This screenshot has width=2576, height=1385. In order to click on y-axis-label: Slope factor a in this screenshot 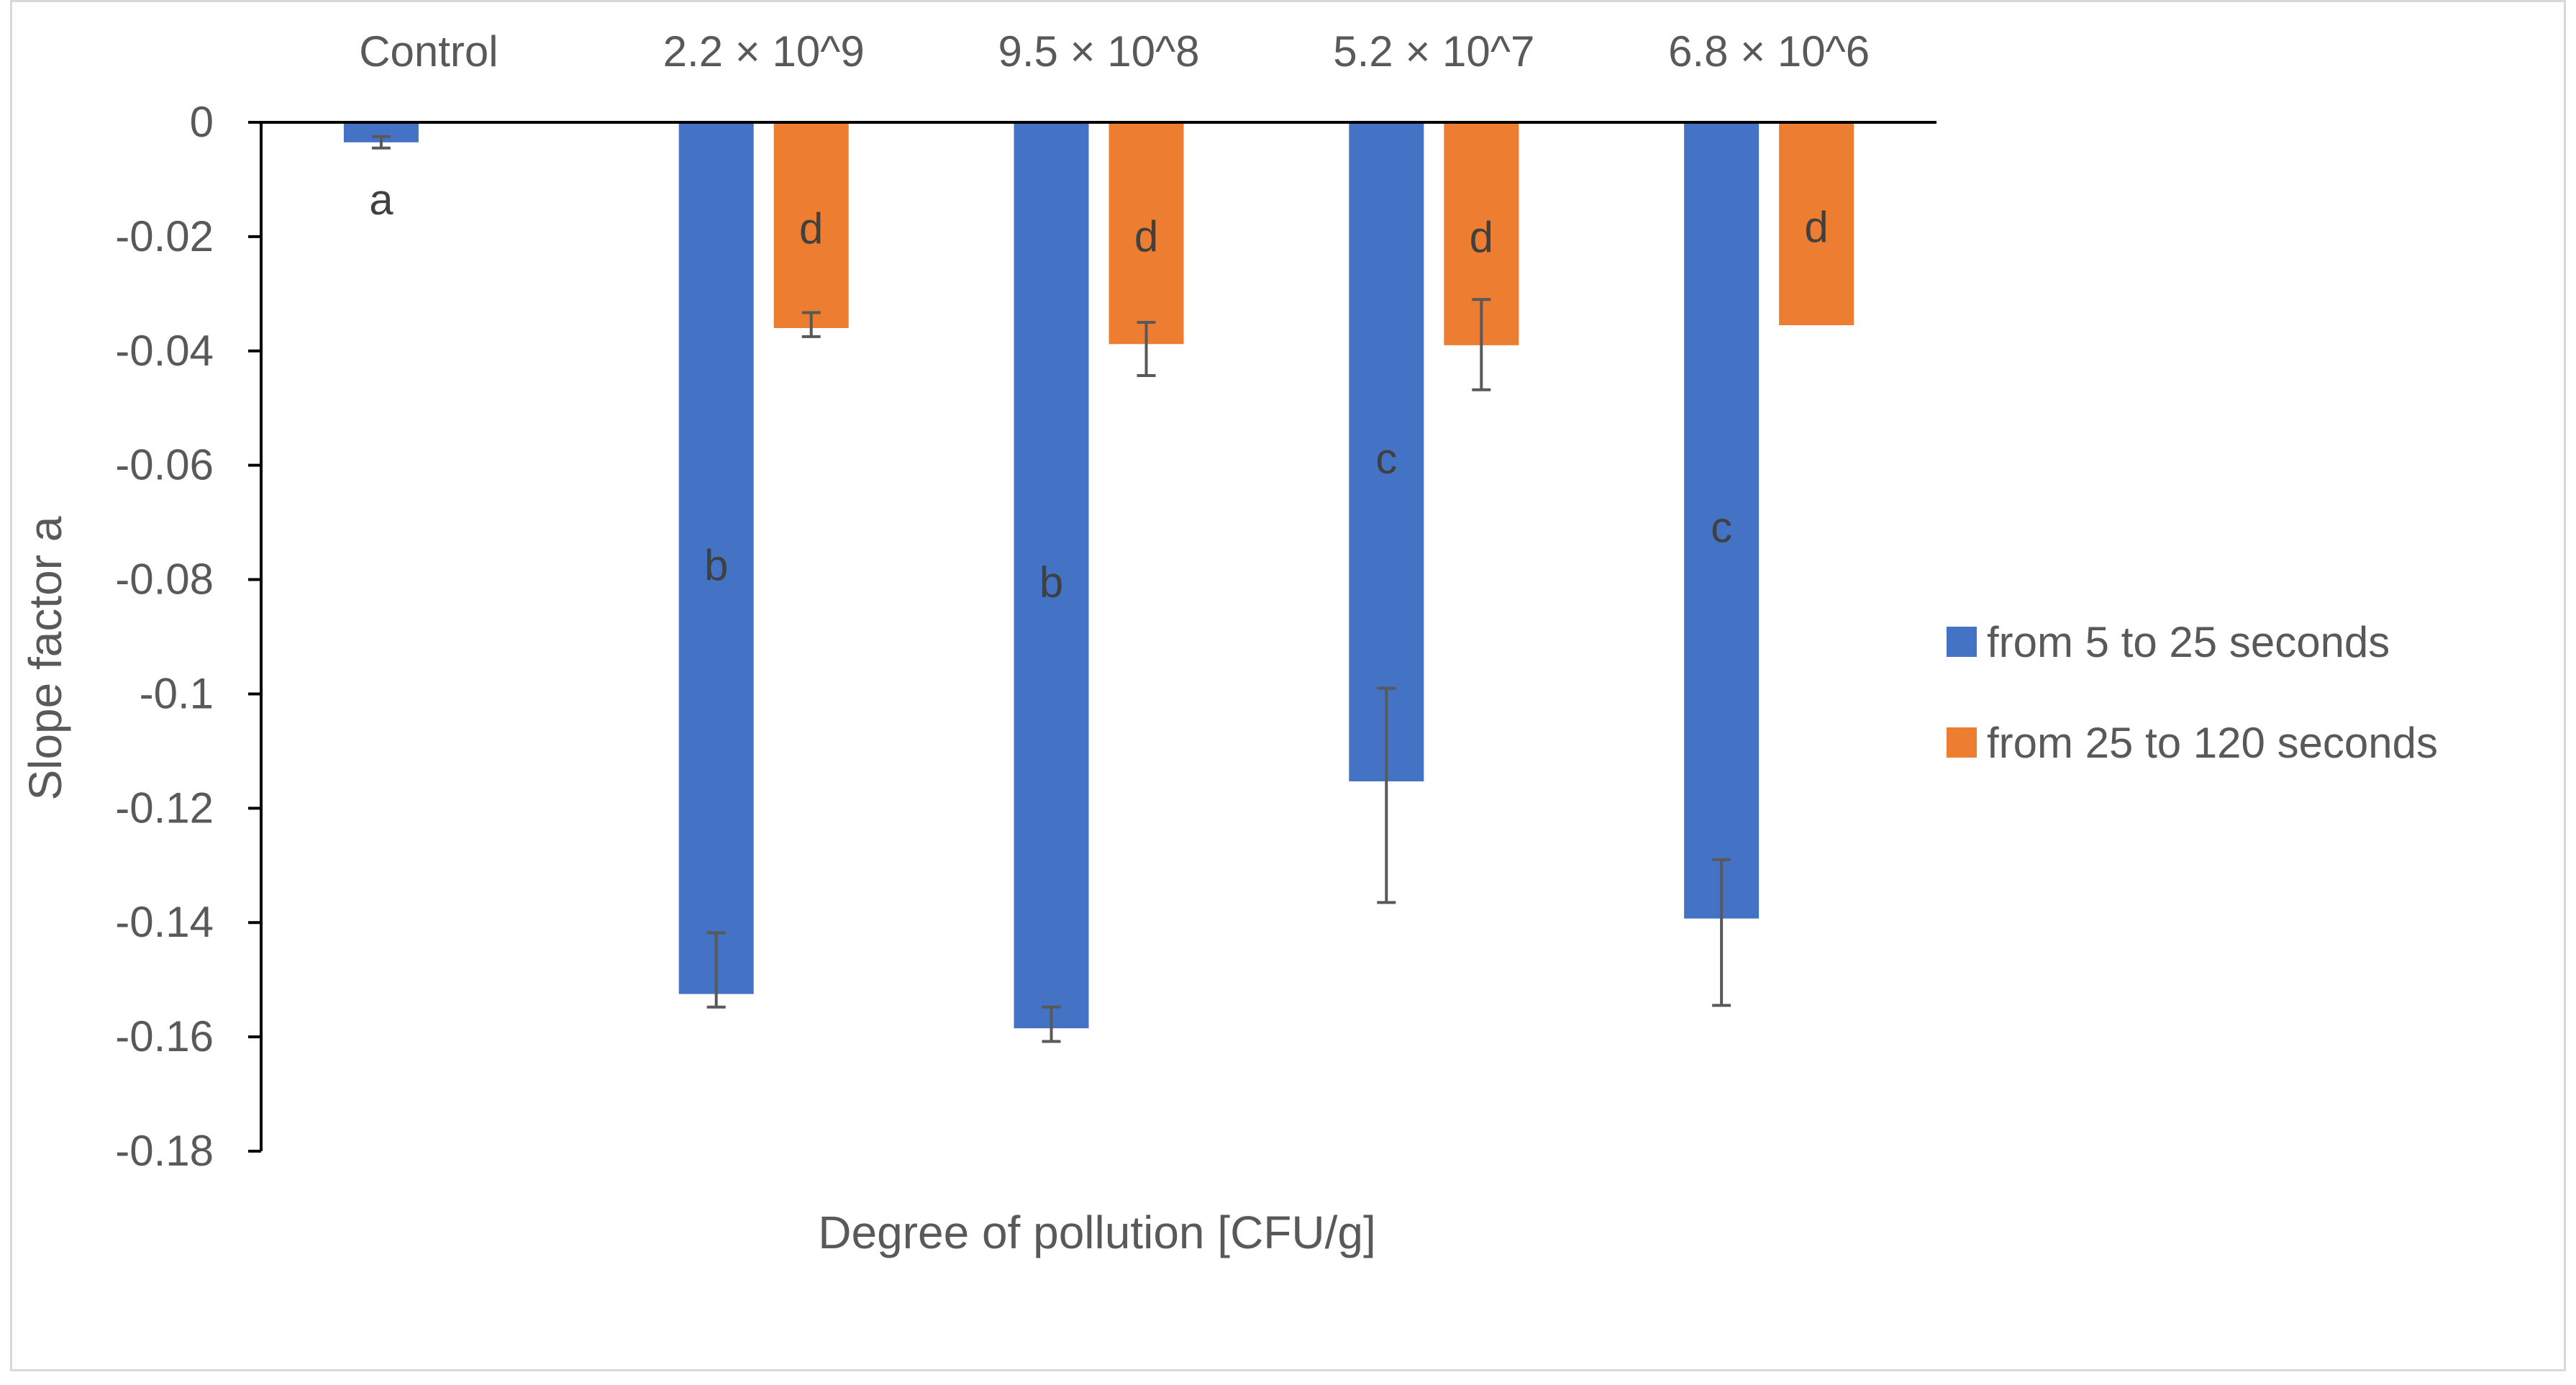, I will do `click(45, 658)`.